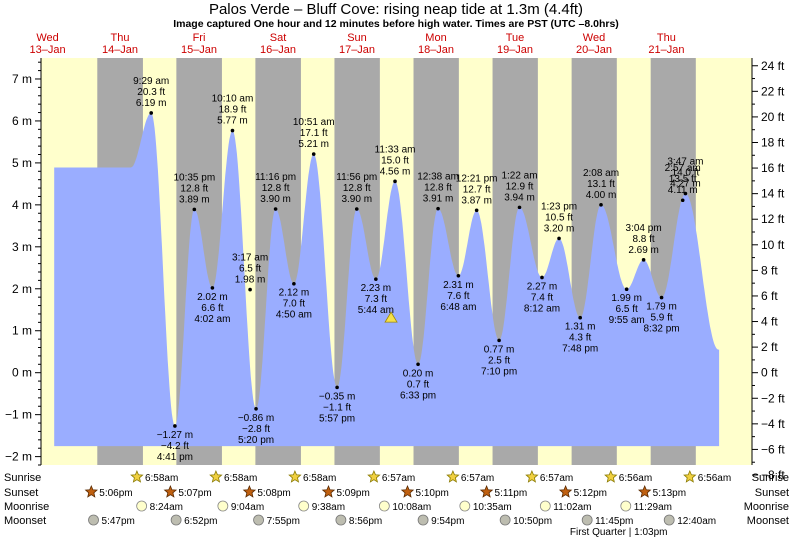 This screenshot has width=793, height=539. What do you see at coordinates (232, 121) in the screenshot?
I see `tide-event-meters: 5.77 m` at bounding box center [232, 121].